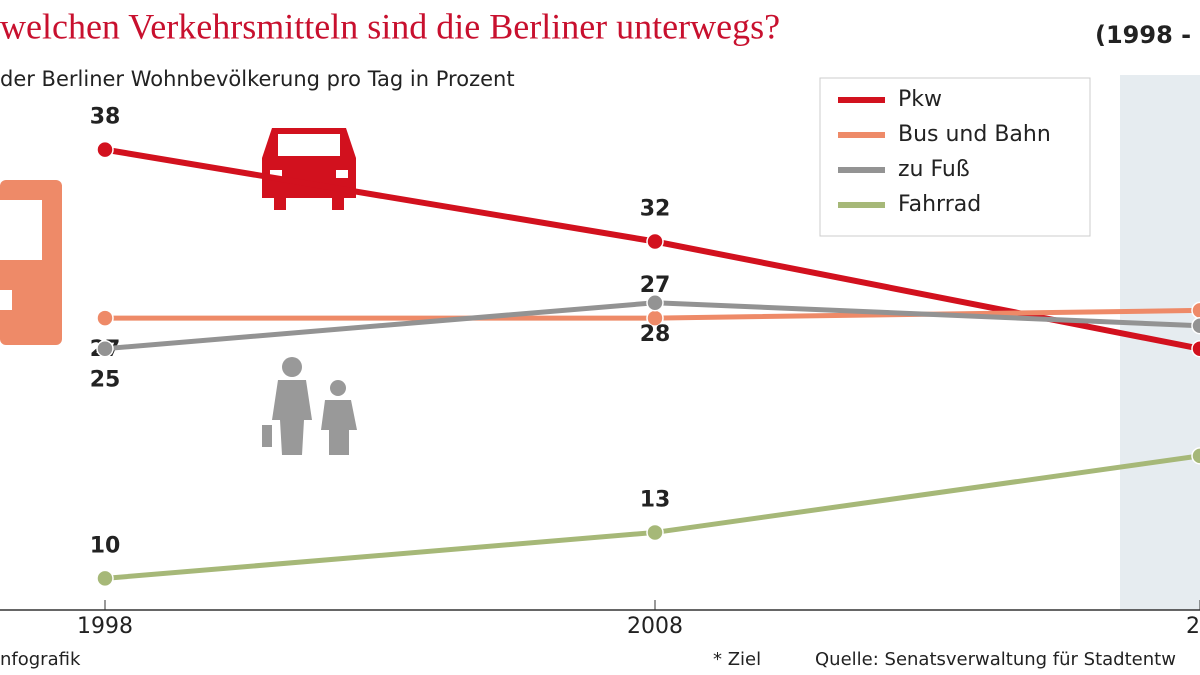  I want to click on source: Quelle: Senatsverwaltung für Stadtentw, so click(995, 659).